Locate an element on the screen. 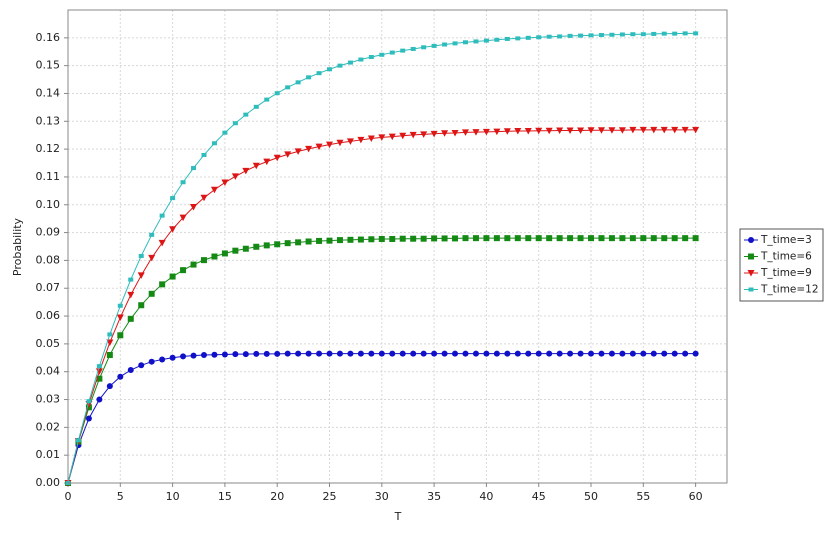  y-tick-label: 0.00 is located at coordinates (48, 482).